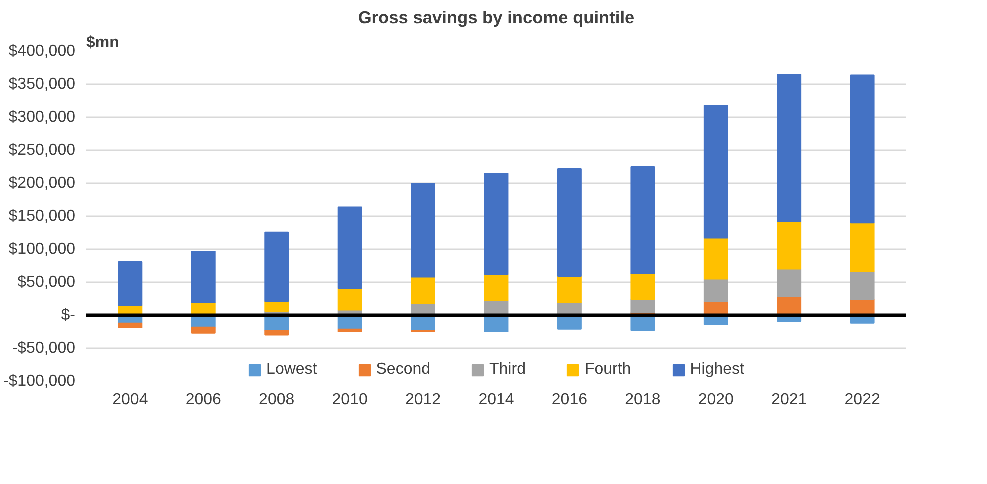 The image size is (987, 484). What do you see at coordinates (643, 400) in the screenshot?
I see `x-tick-label: 2018` at bounding box center [643, 400].